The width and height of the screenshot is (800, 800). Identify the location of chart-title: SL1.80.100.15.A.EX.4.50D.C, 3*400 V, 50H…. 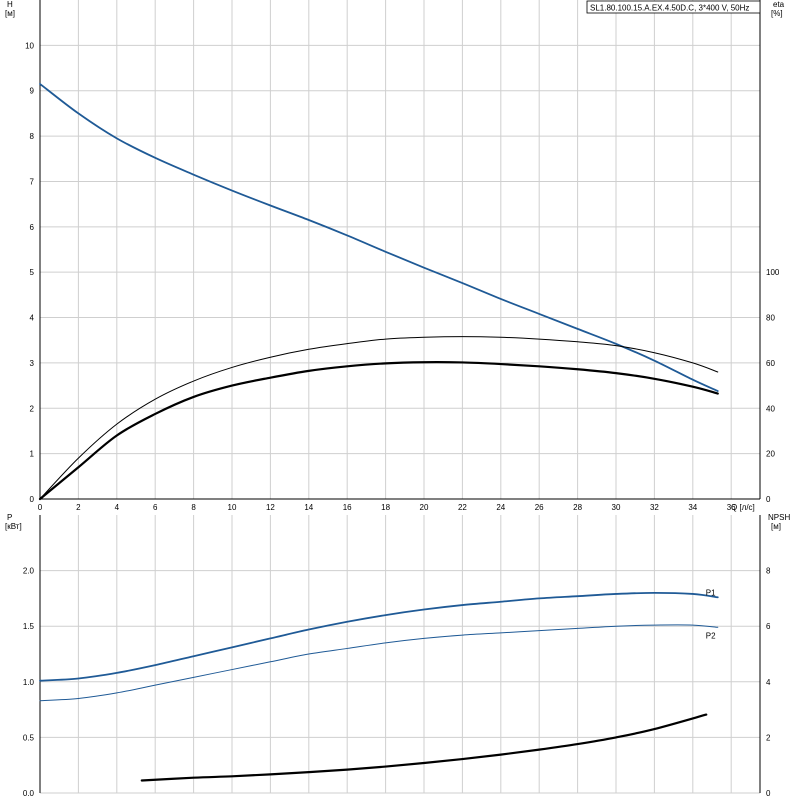
(669, 8).